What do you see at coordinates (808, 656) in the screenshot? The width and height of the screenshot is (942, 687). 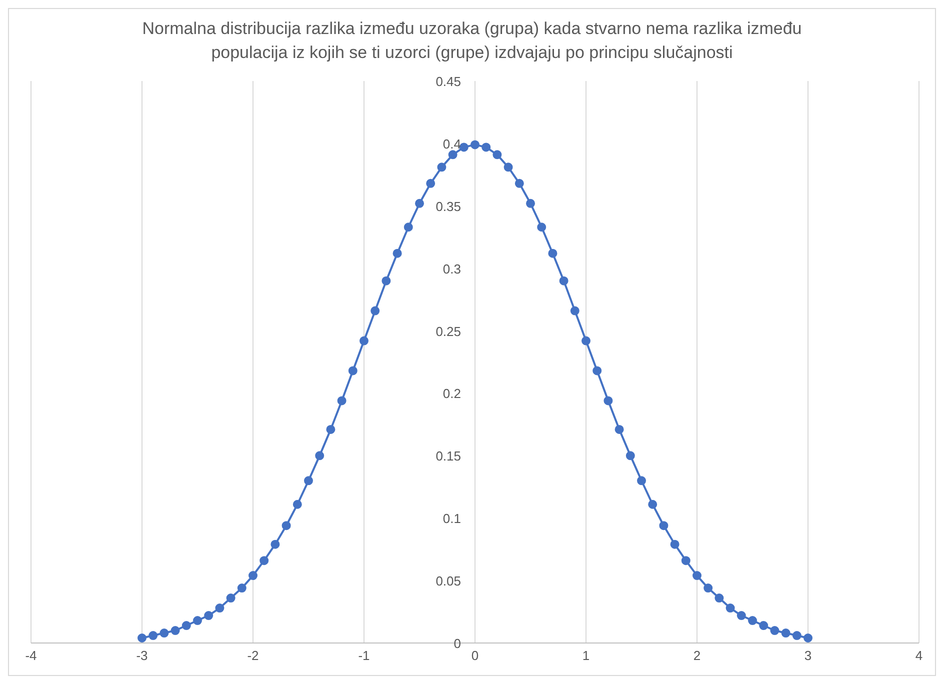 I see `x-tick-label: 3` at bounding box center [808, 656].